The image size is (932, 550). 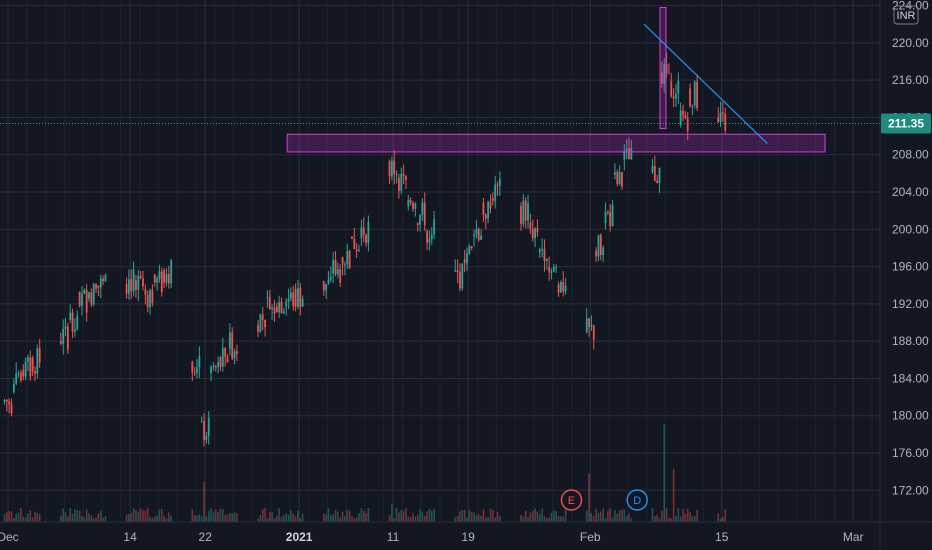 What do you see at coordinates (910, 416) in the screenshot?
I see `y-tick-label: 180.00` at bounding box center [910, 416].